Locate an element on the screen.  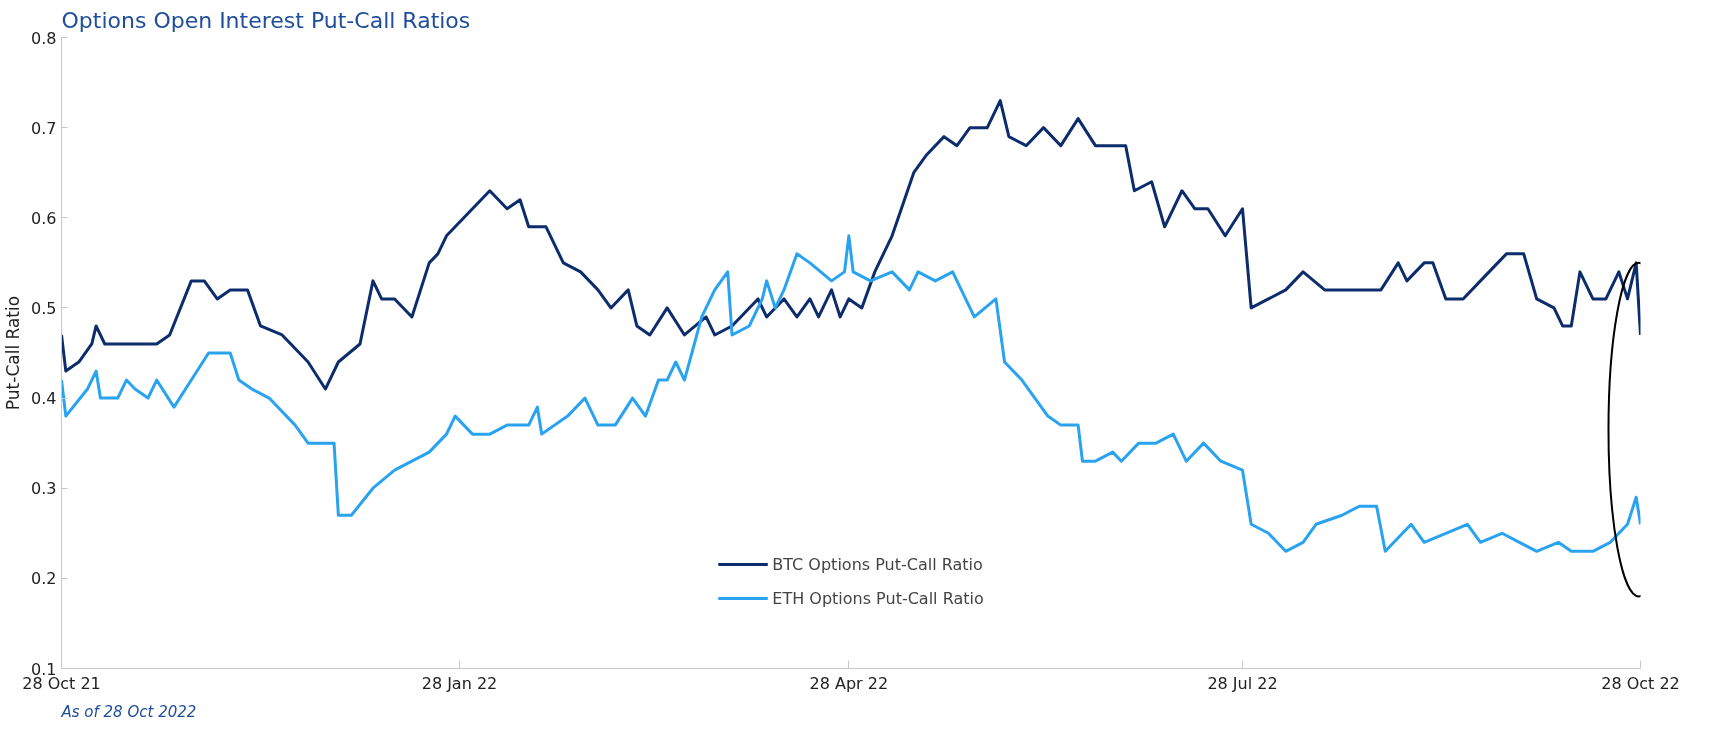
y-tick-label: 0.8 is located at coordinates (44, 38).